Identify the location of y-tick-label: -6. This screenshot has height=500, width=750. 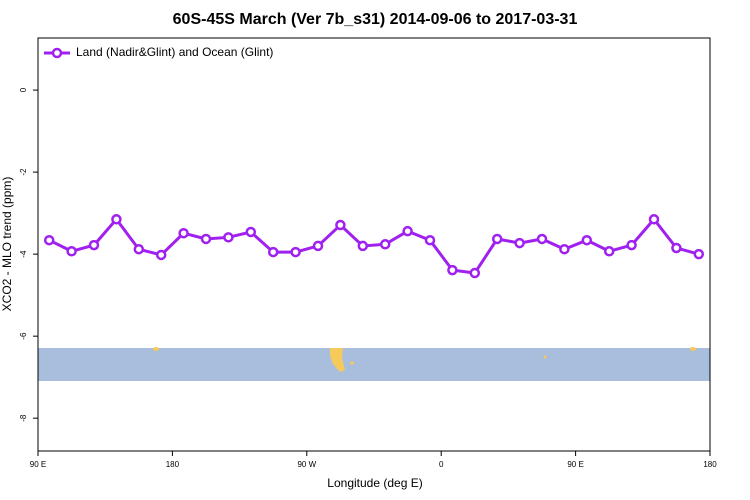
(23, 336).